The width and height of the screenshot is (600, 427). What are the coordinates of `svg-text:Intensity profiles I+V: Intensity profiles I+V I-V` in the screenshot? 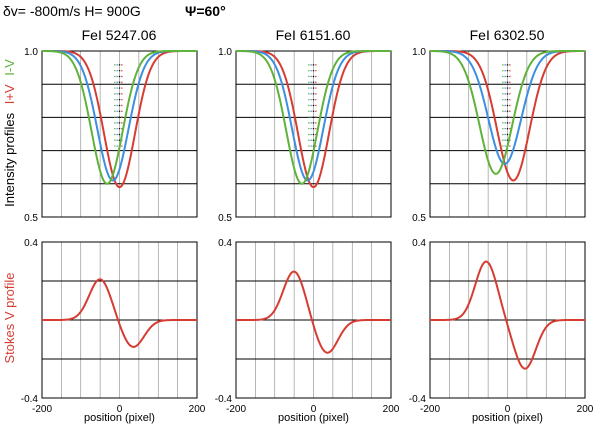 It's located at (9, 133).